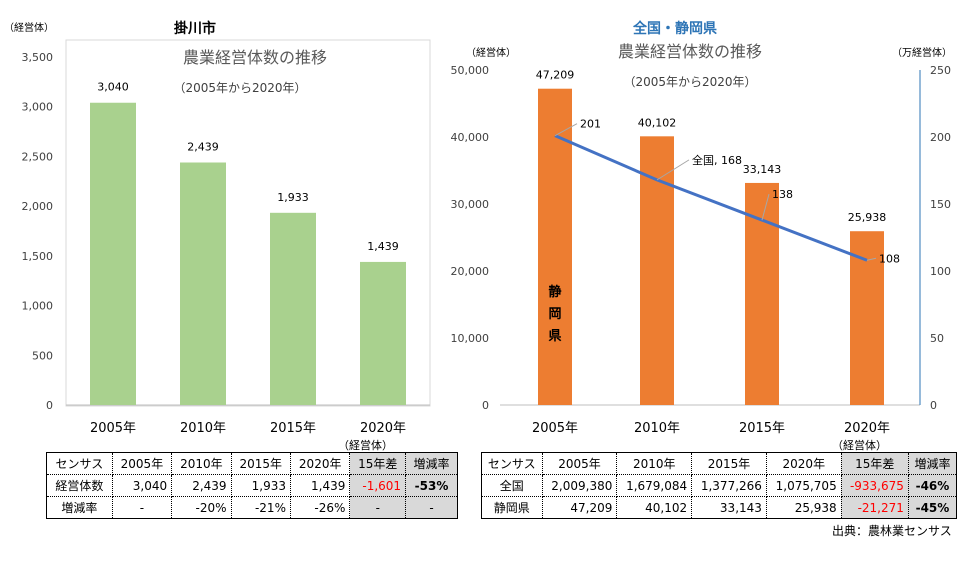 The image size is (980, 561). What do you see at coordinates (79, 485) in the screenshot?
I see `table-cell: 経営体数` at bounding box center [79, 485].